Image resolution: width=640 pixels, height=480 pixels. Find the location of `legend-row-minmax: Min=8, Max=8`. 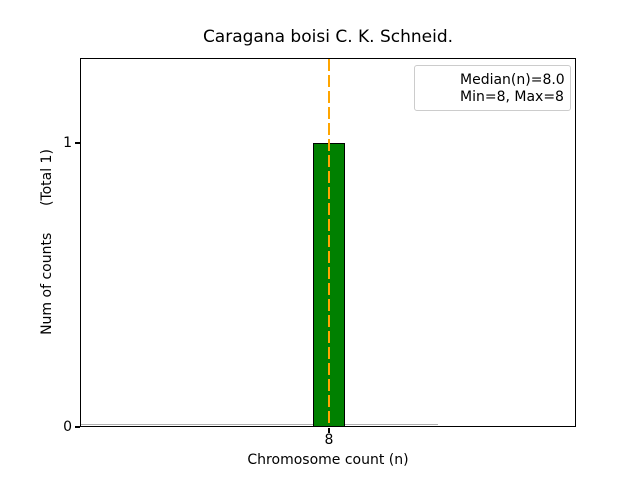

legend-row-minmax: Min=8, Max=8 is located at coordinates (494, 96).